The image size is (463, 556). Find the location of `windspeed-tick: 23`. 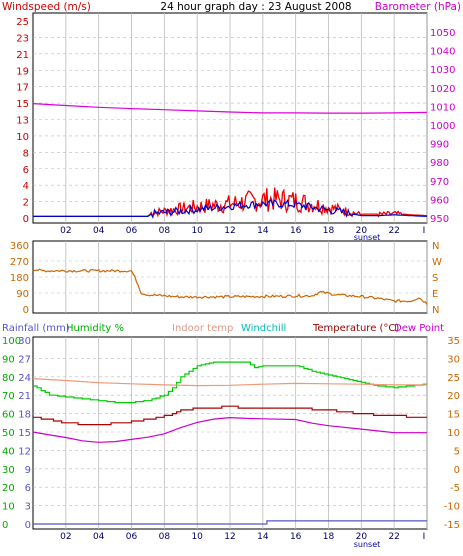

windspeed-tick: 23 is located at coordinates (22, 38).